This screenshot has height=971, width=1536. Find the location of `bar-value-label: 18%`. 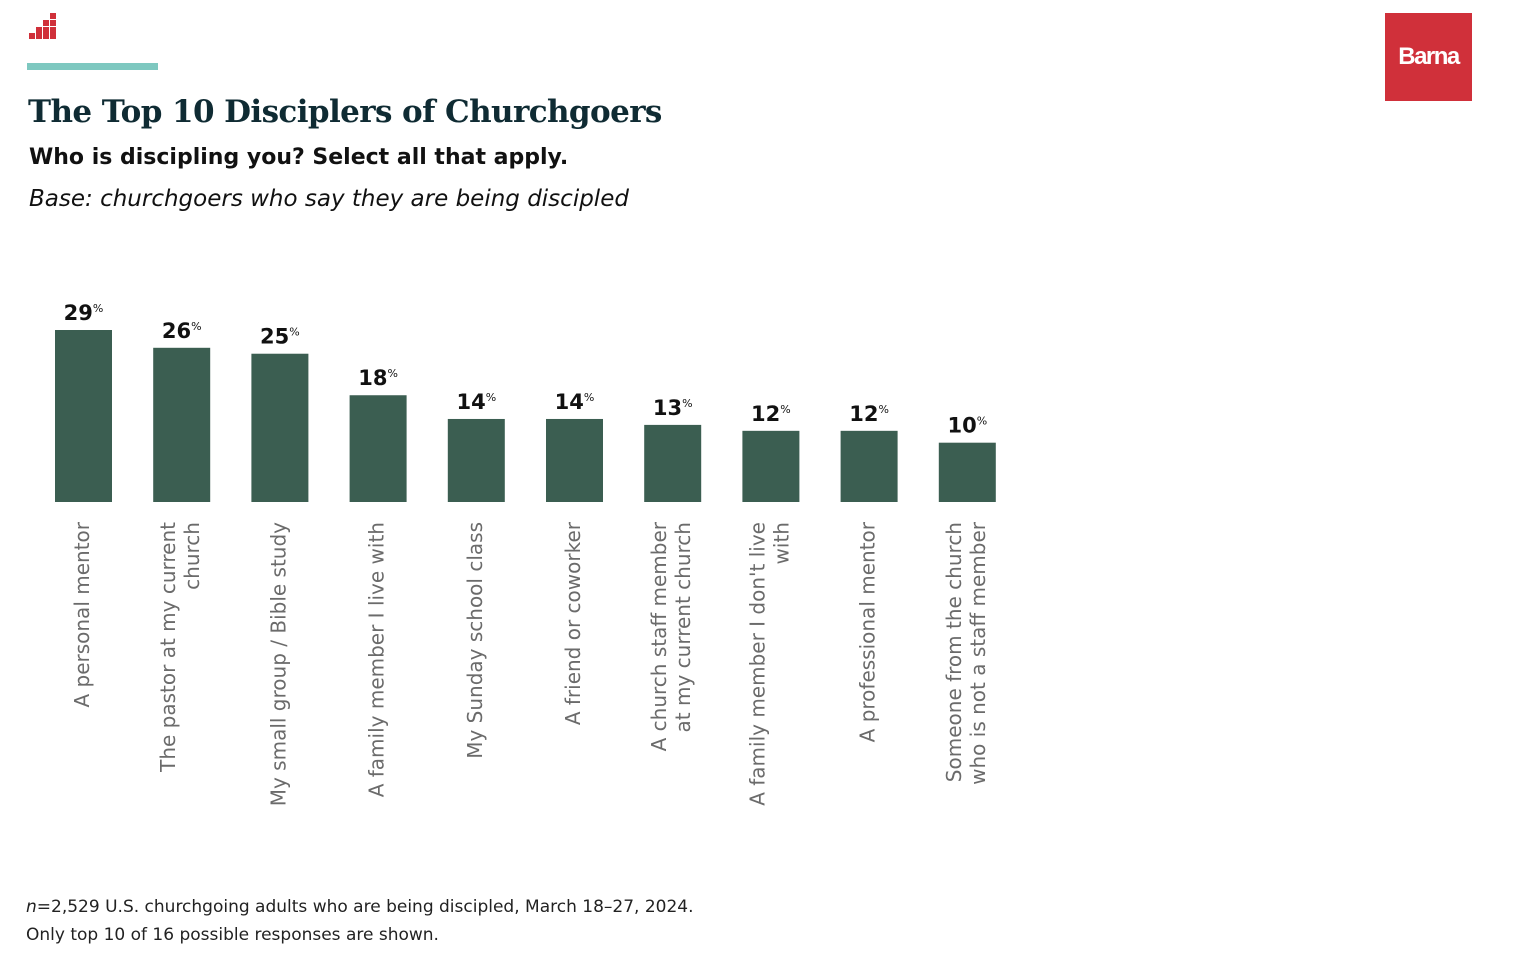

bar-value-label: 18% is located at coordinates (378, 378).